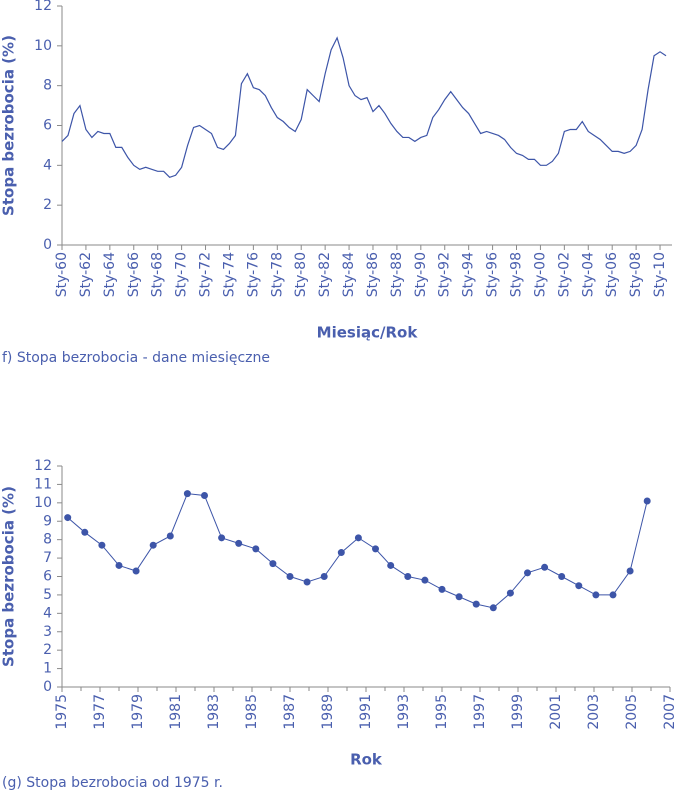 The width and height of the screenshot is (678, 794). Describe the element at coordinates (632, 712) in the screenshot. I see `x-tick-label: 2005` at that location.